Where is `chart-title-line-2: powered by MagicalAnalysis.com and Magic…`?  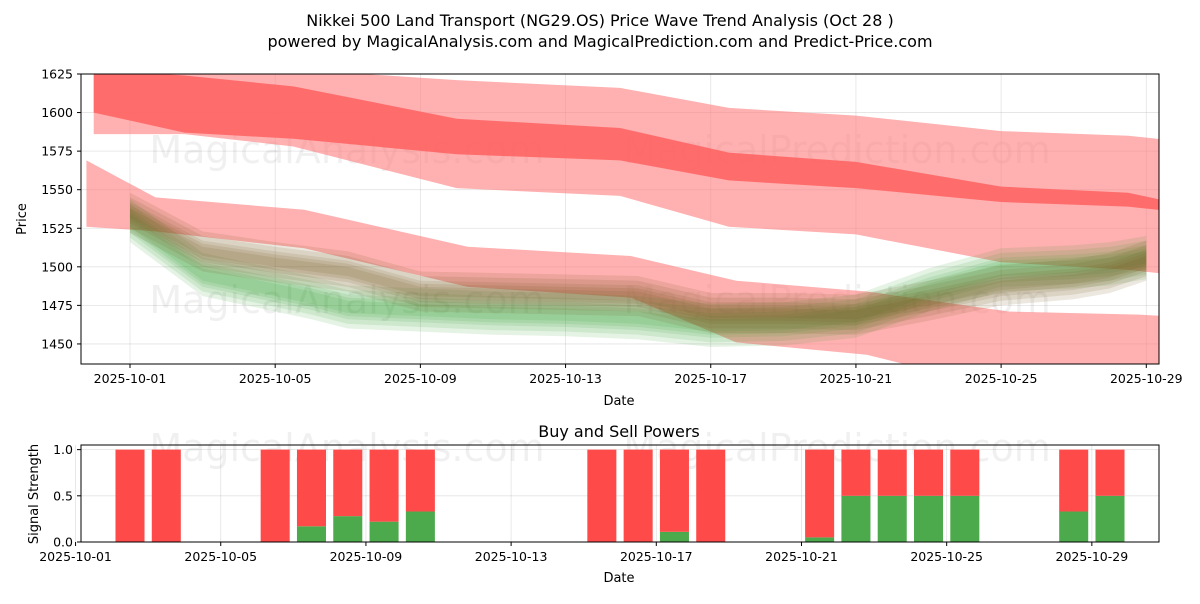 chart-title-line-2: powered by MagicalAnalysis.com and Magic… is located at coordinates (599, 41).